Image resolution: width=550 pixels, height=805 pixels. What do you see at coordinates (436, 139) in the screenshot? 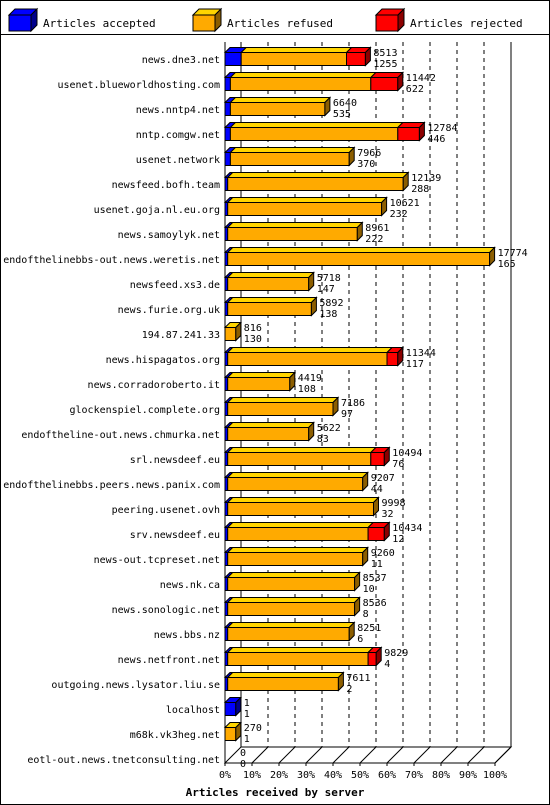
I see `data-label-rejected: 446` at bounding box center [436, 139].